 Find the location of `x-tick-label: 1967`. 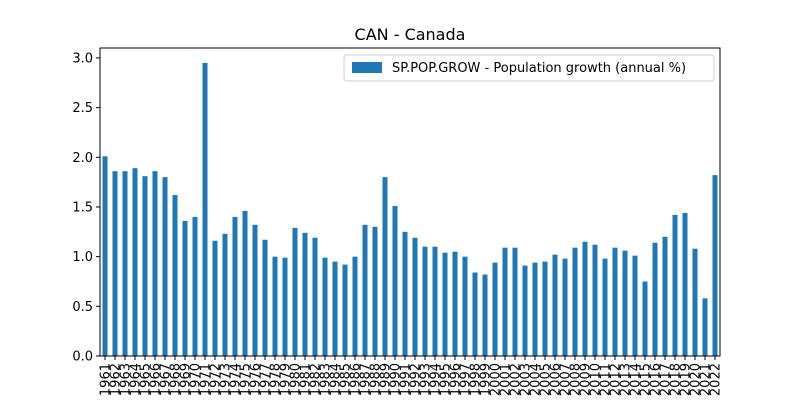

x-tick-label: 1967 is located at coordinates (166, 379).